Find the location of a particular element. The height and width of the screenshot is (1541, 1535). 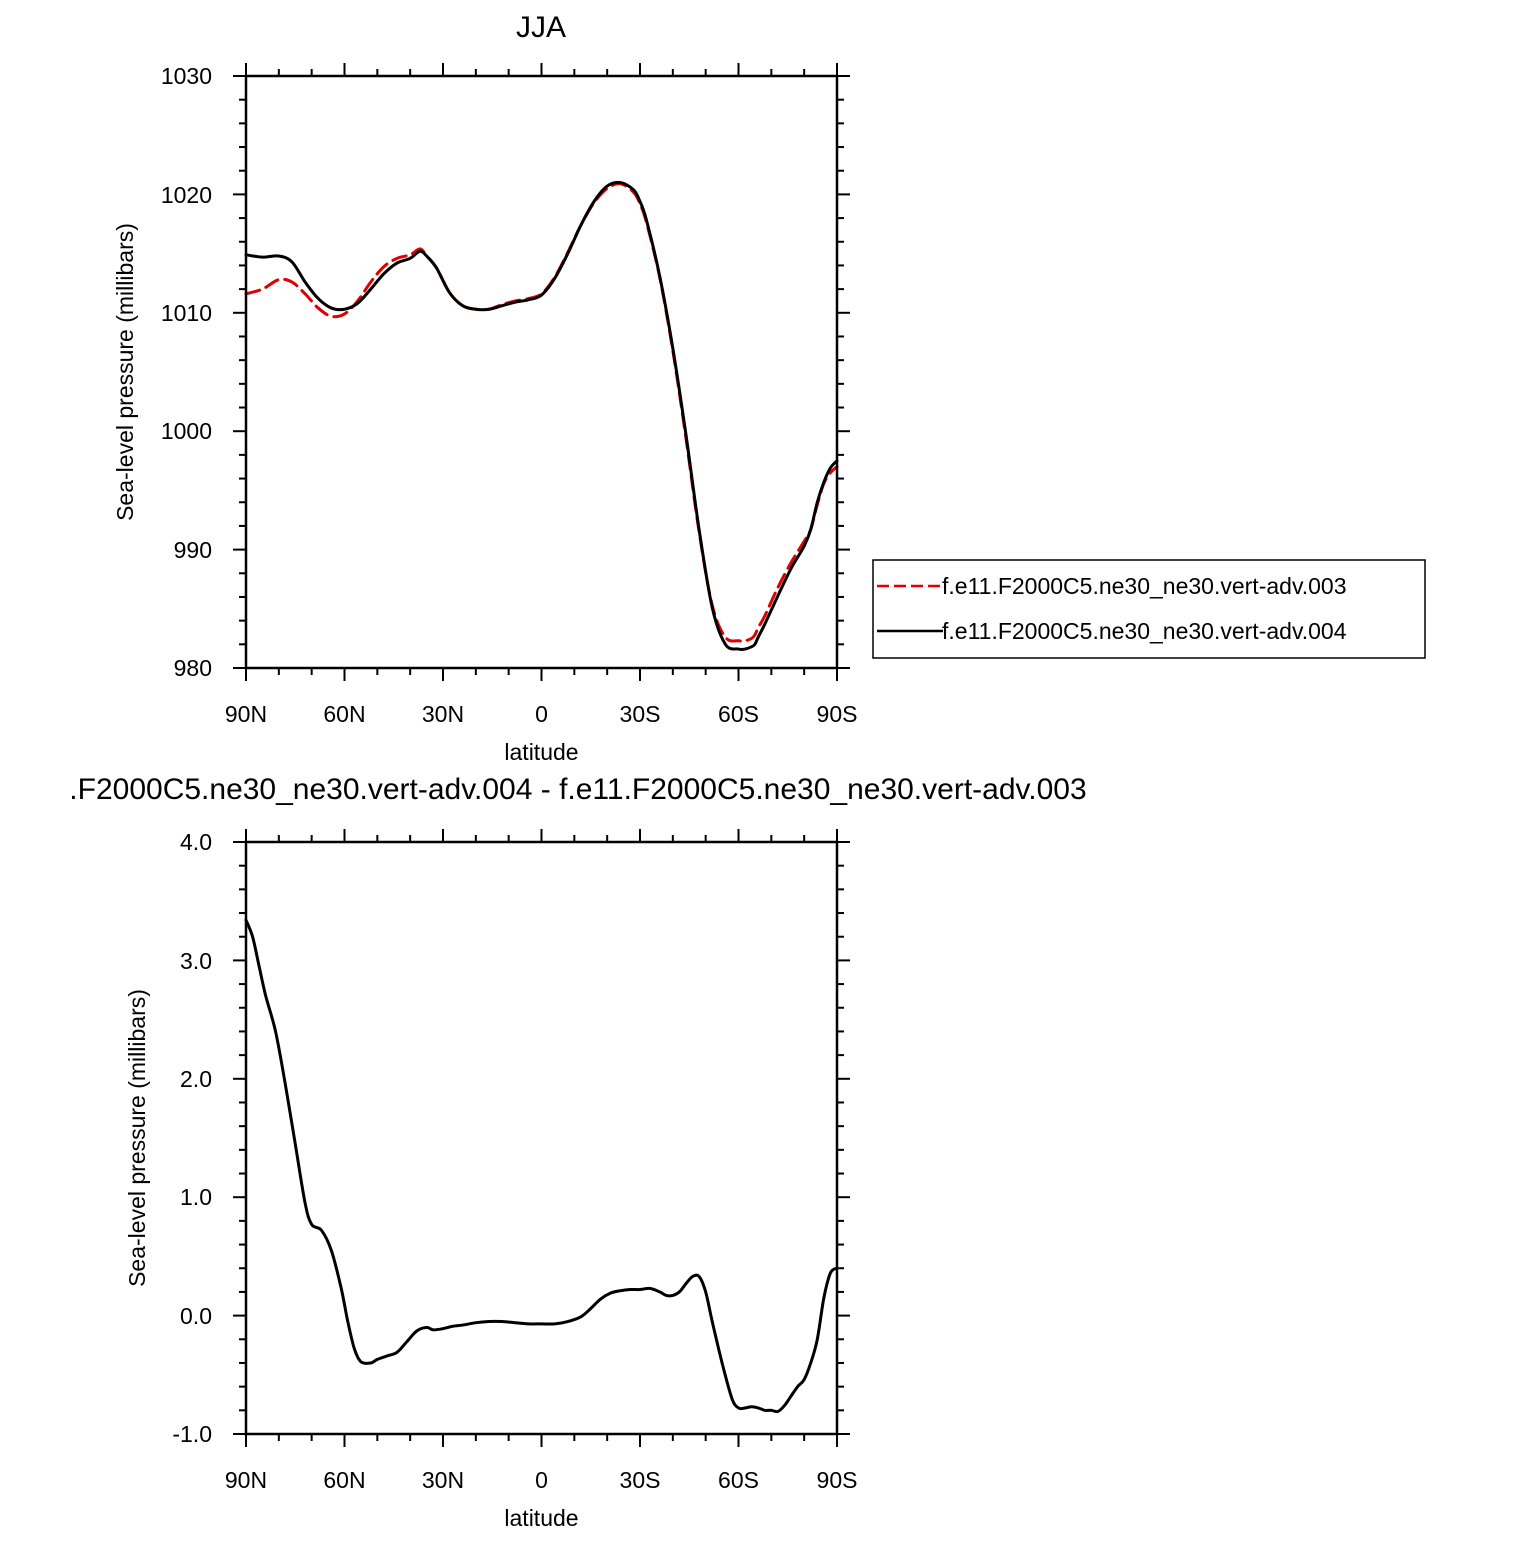

top-x-tick-label-6: 90S is located at coordinates (837, 714).